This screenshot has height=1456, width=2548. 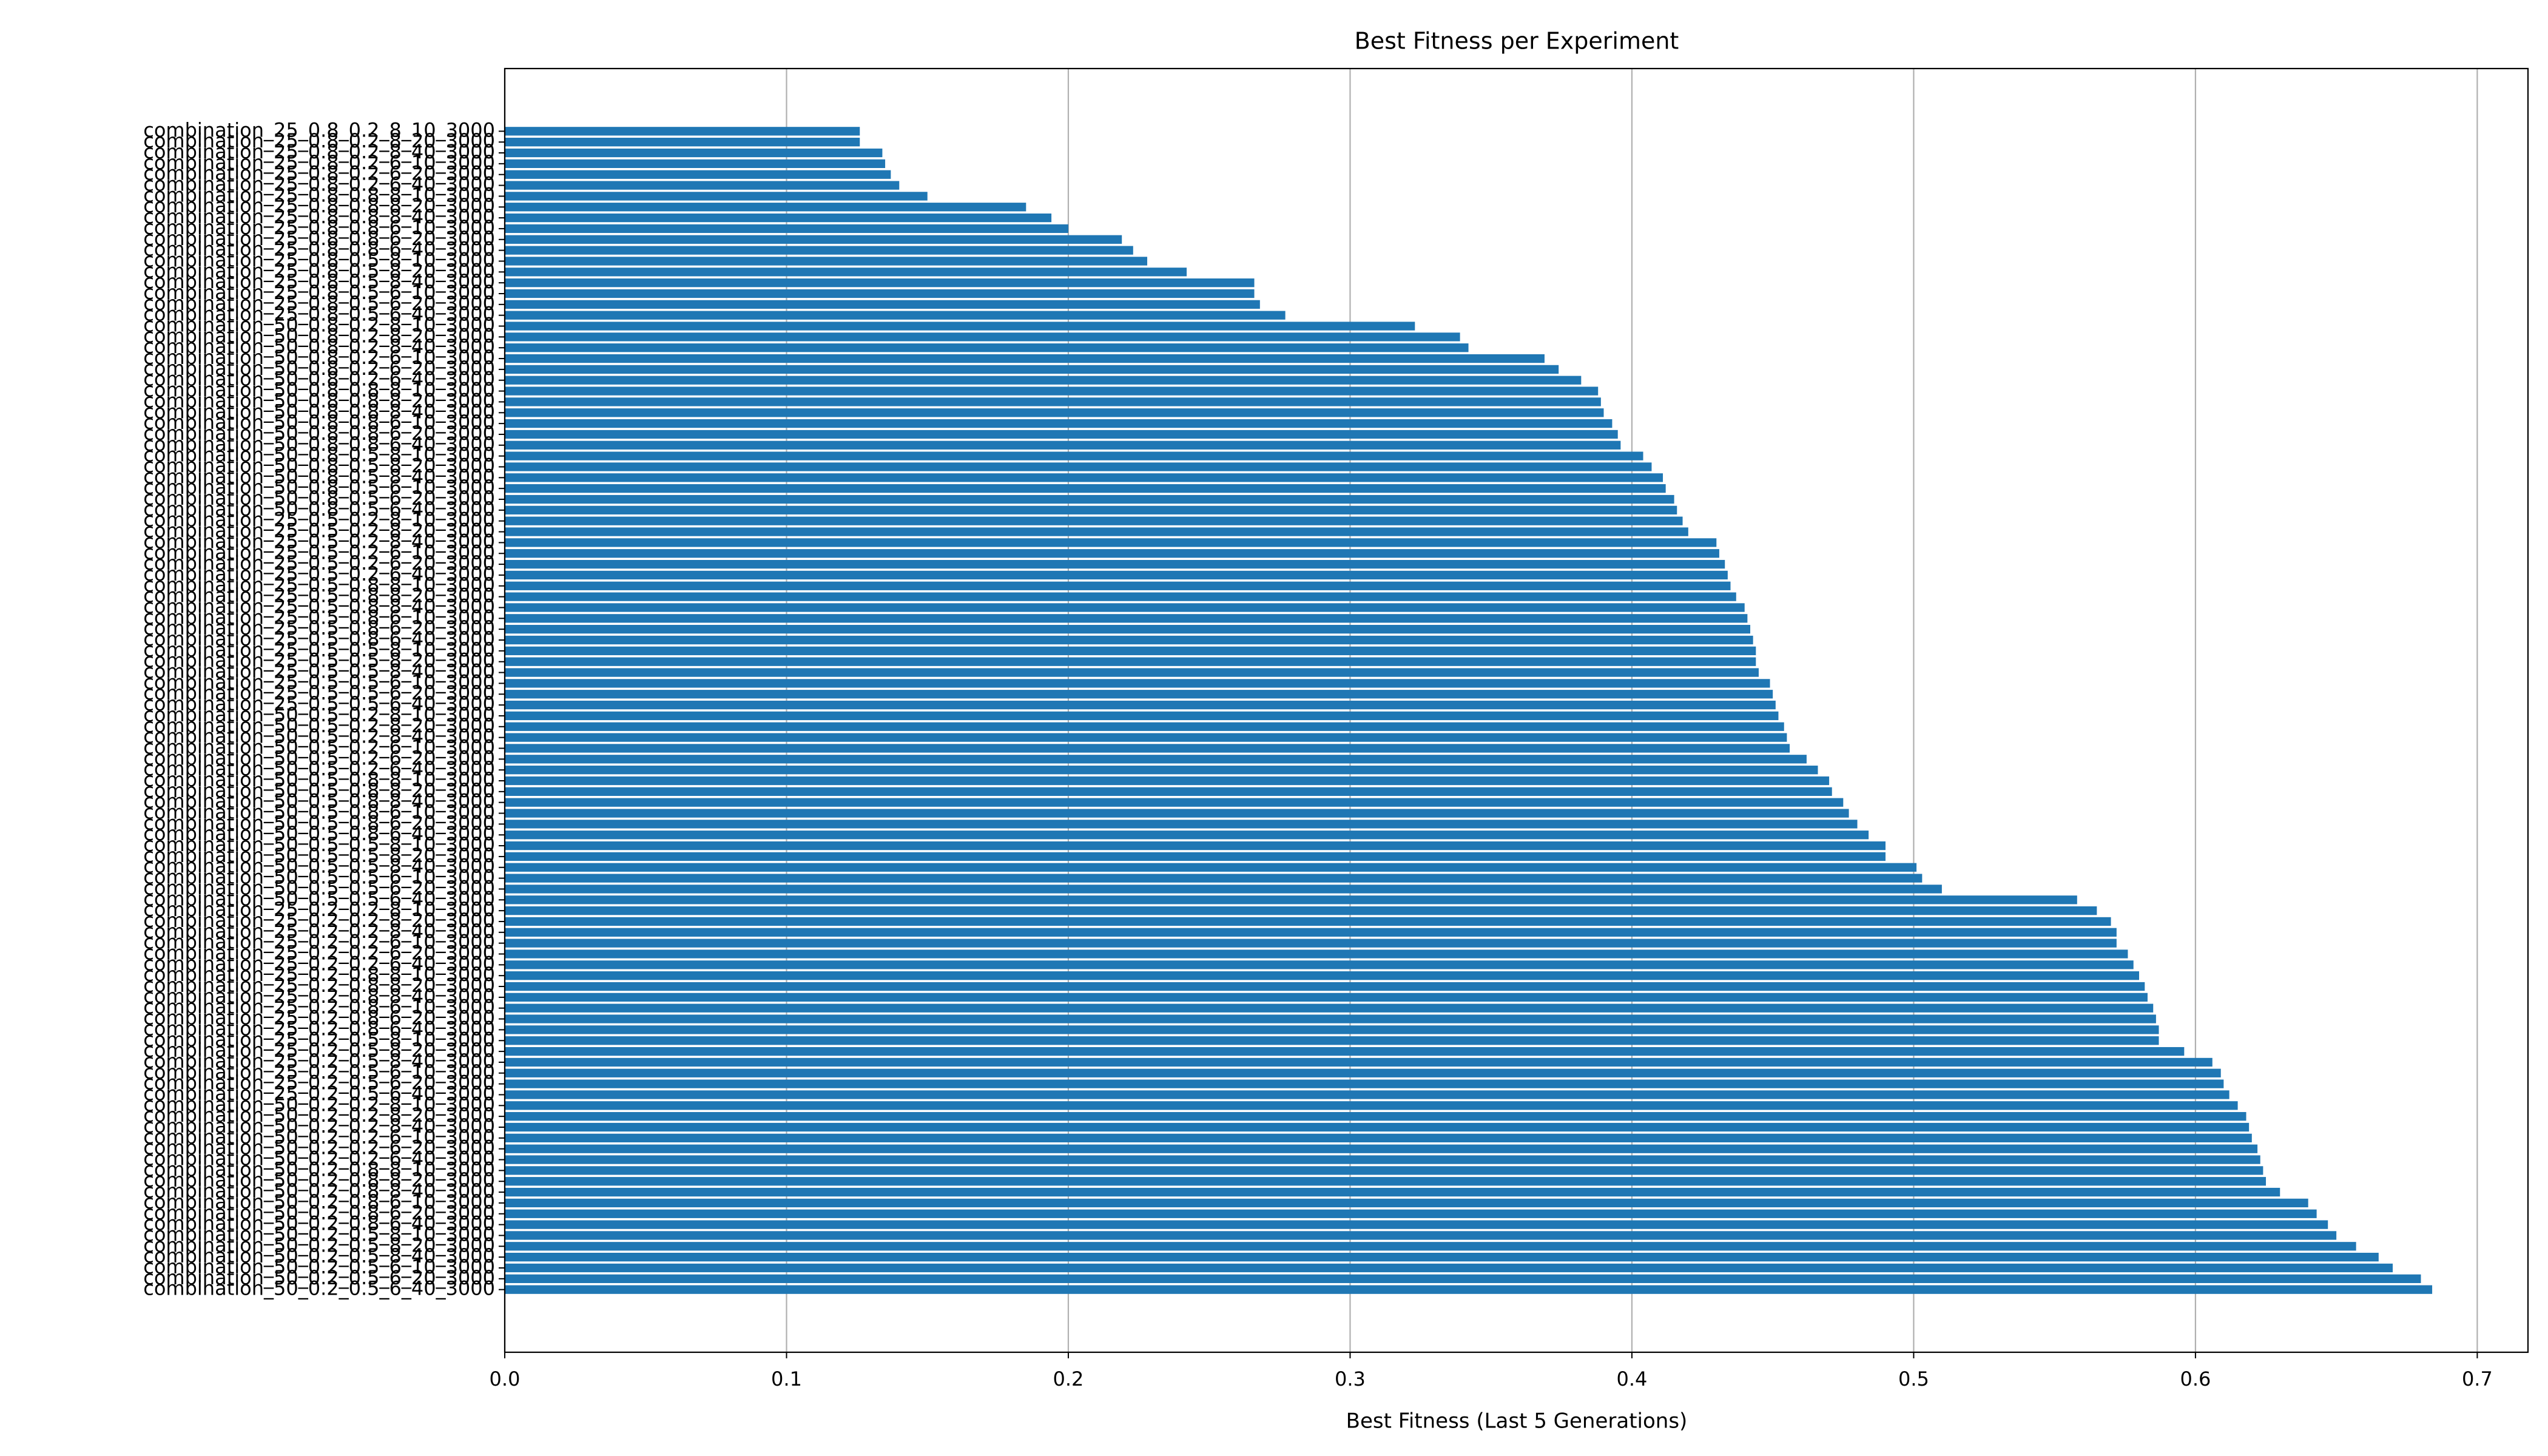 I want to click on y-tick-label: combination_25_0.2_0.5_6_10_3000, so click(x=319, y=1072).